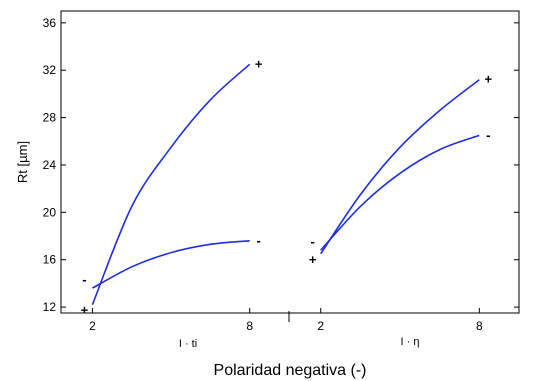 The height and width of the screenshot is (381, 536). I want to click on x-axis-title: Polaridad negativa (-), so click(290, 370).